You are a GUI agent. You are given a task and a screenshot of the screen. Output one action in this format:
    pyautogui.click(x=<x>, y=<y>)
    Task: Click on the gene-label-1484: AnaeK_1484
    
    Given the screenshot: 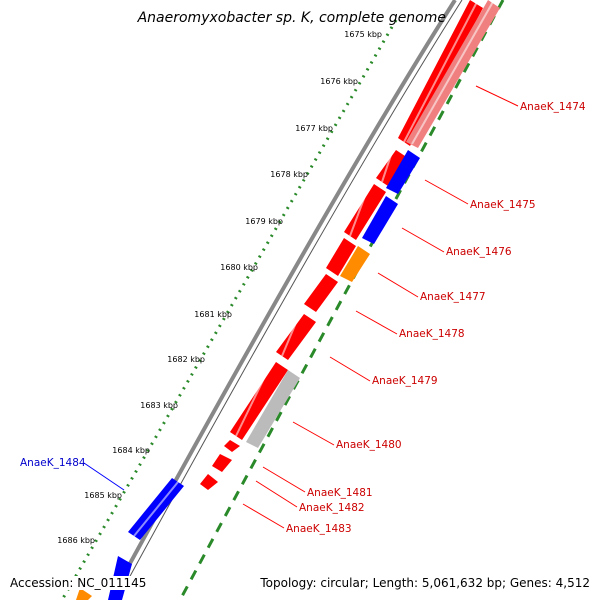 What is the action you would take?
    pyautogui.click(x=53, y=463)
    